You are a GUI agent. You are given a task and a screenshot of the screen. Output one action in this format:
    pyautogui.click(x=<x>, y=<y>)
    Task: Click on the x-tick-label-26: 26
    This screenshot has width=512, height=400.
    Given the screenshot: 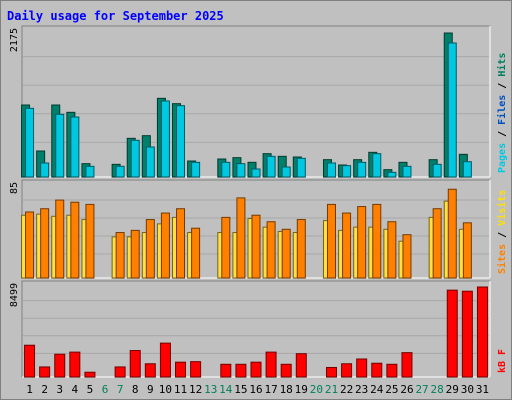 What is the action you would take?
    pyautogui.click(x=406, y=389)
    